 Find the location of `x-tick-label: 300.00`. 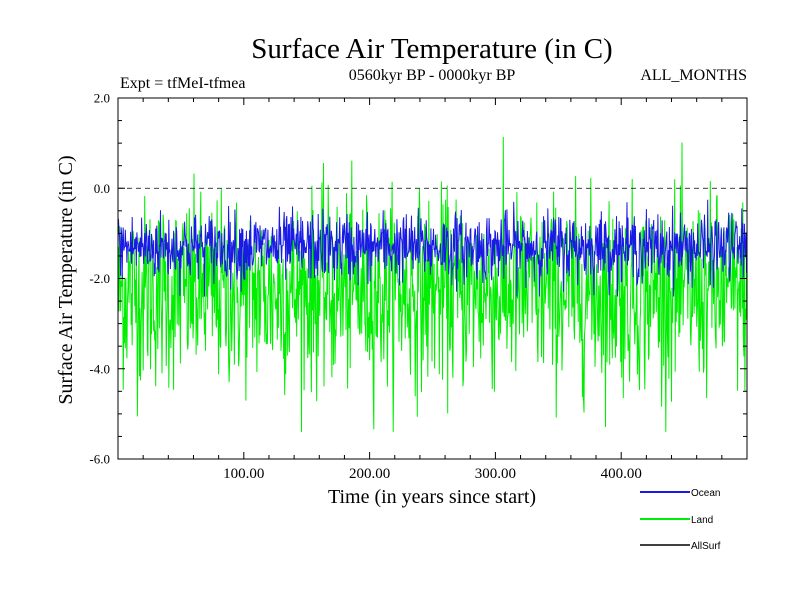

x-tick-label: 300.00 is located at coordinates (495, 474).